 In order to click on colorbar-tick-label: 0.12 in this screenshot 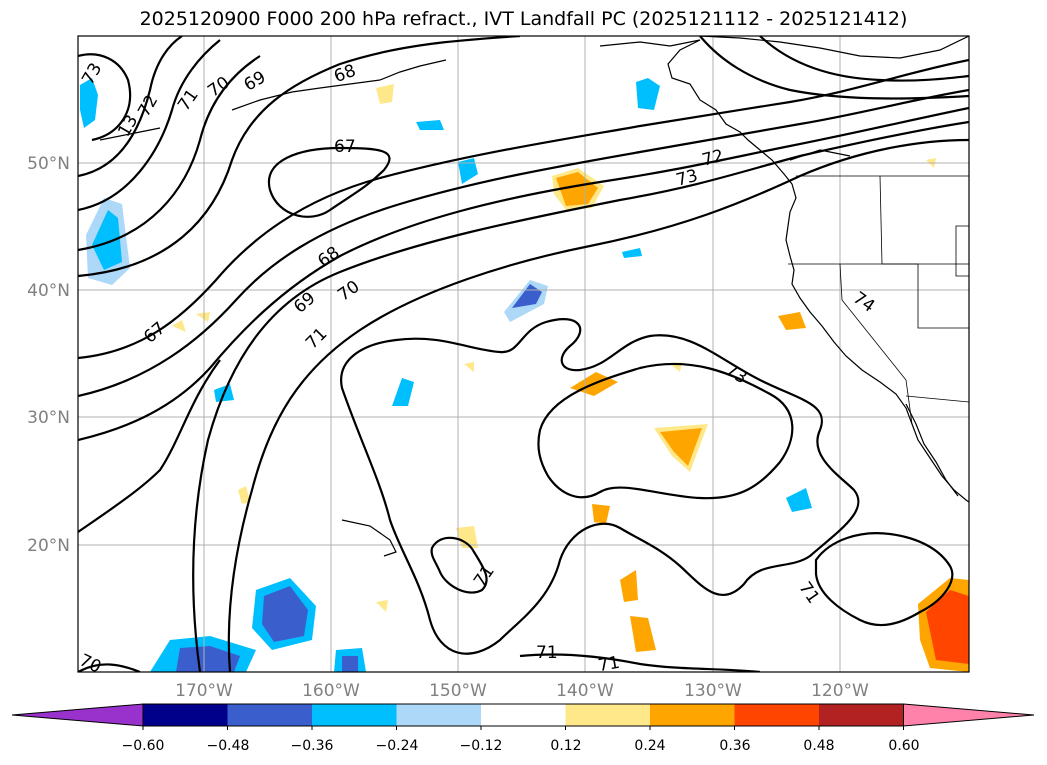, I will do `click(565, 746)`.